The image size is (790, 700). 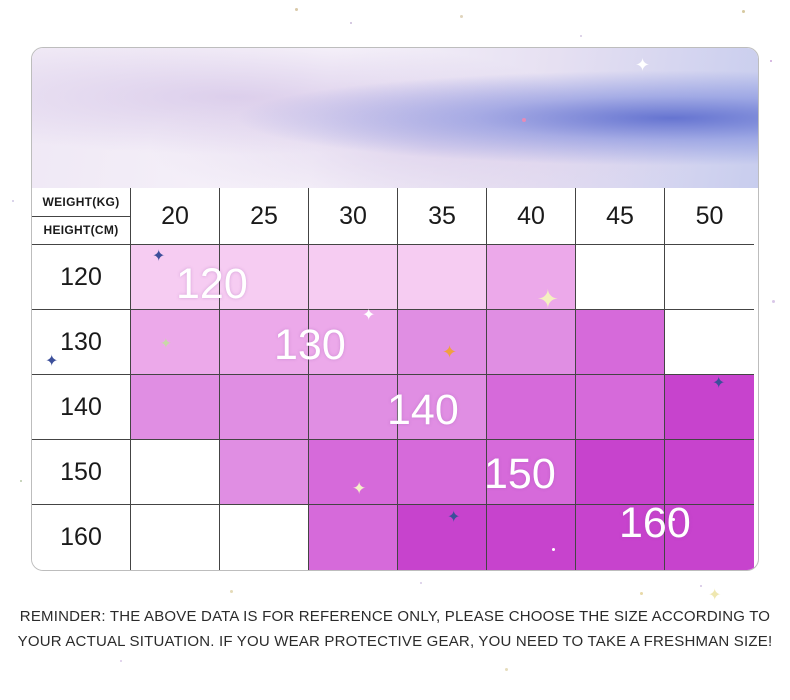 I want to click on size-label-160: 160, so click(x=655, y=523).